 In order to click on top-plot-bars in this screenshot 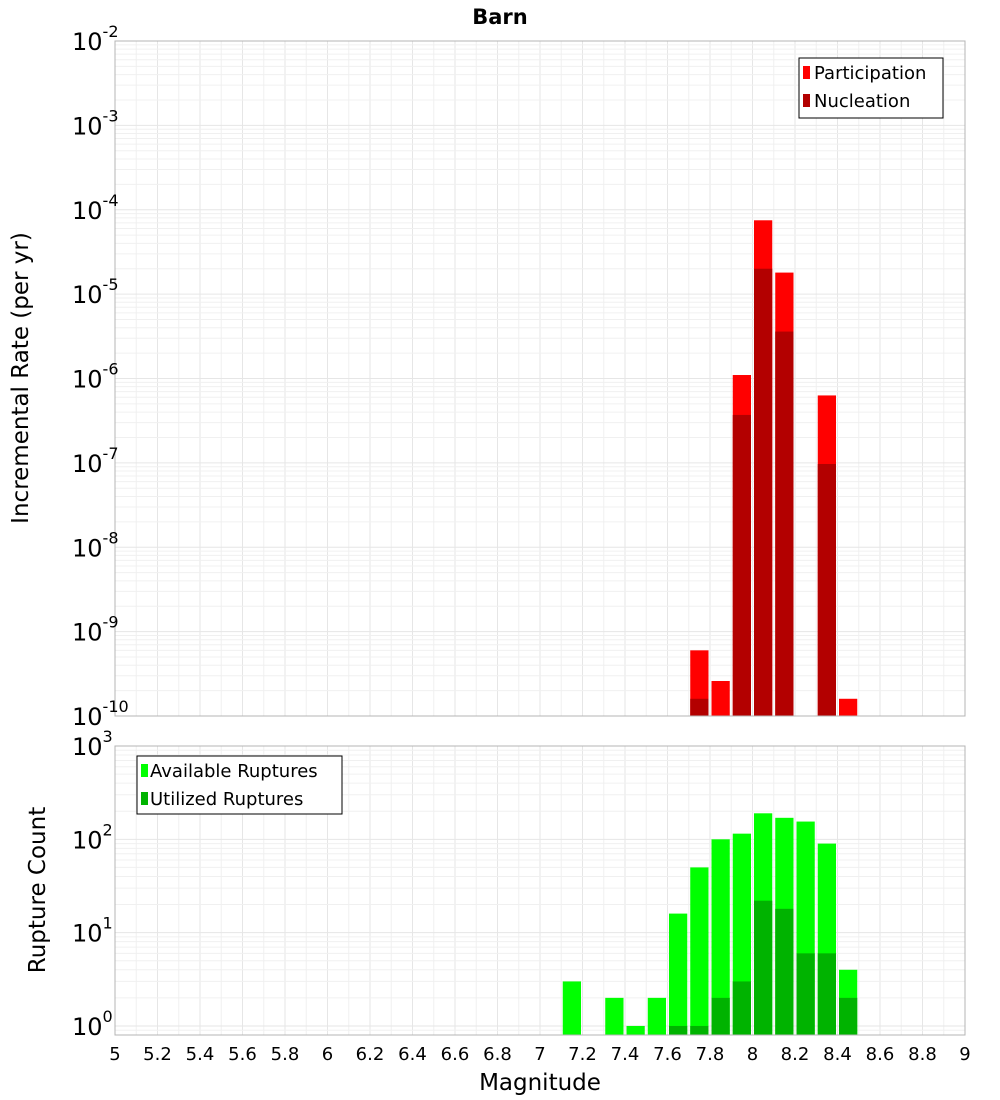, I will do `click(774, 468)`.